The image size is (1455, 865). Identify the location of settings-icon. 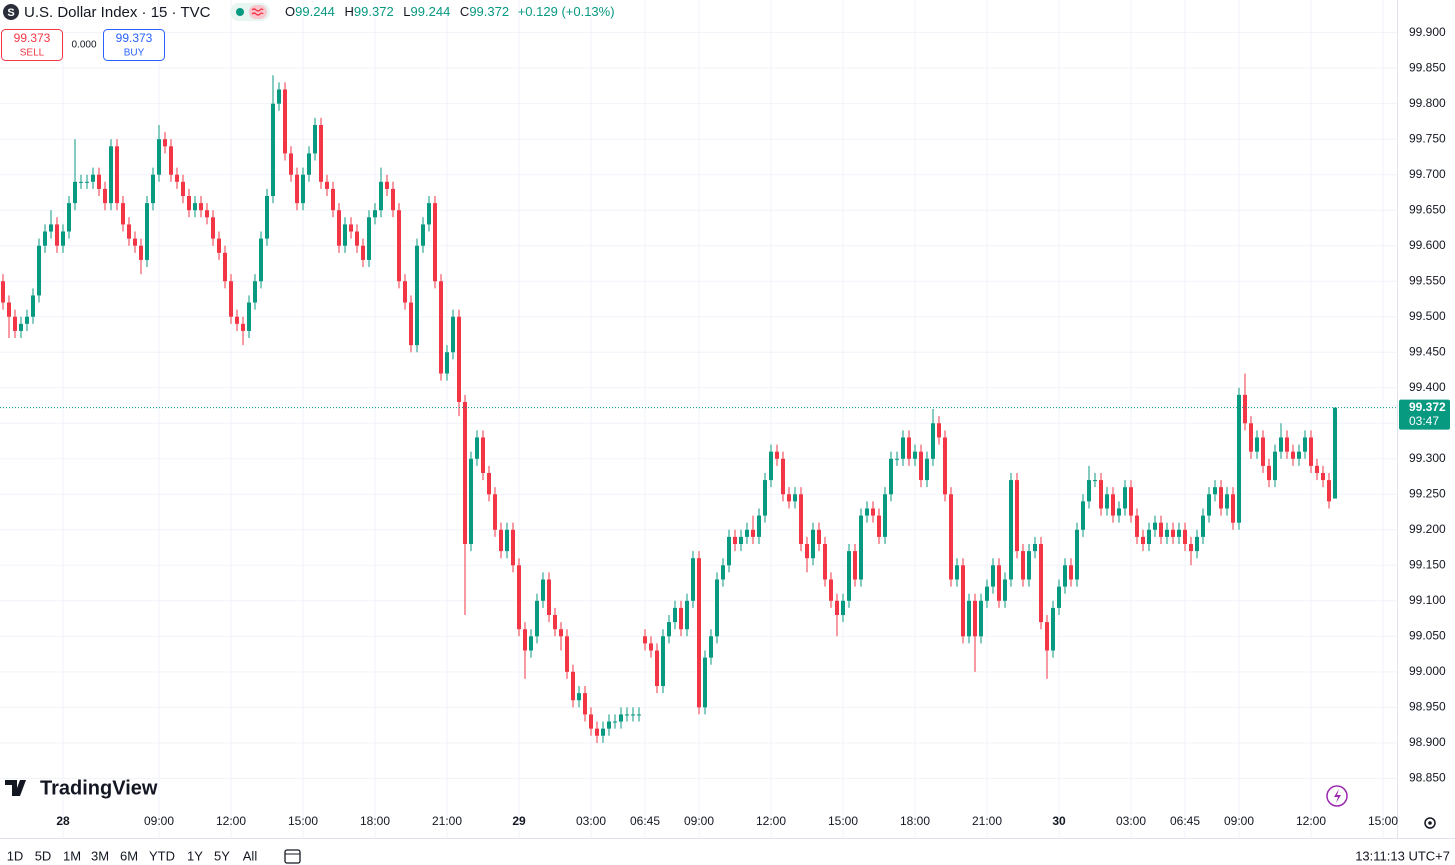
(1430, 823).